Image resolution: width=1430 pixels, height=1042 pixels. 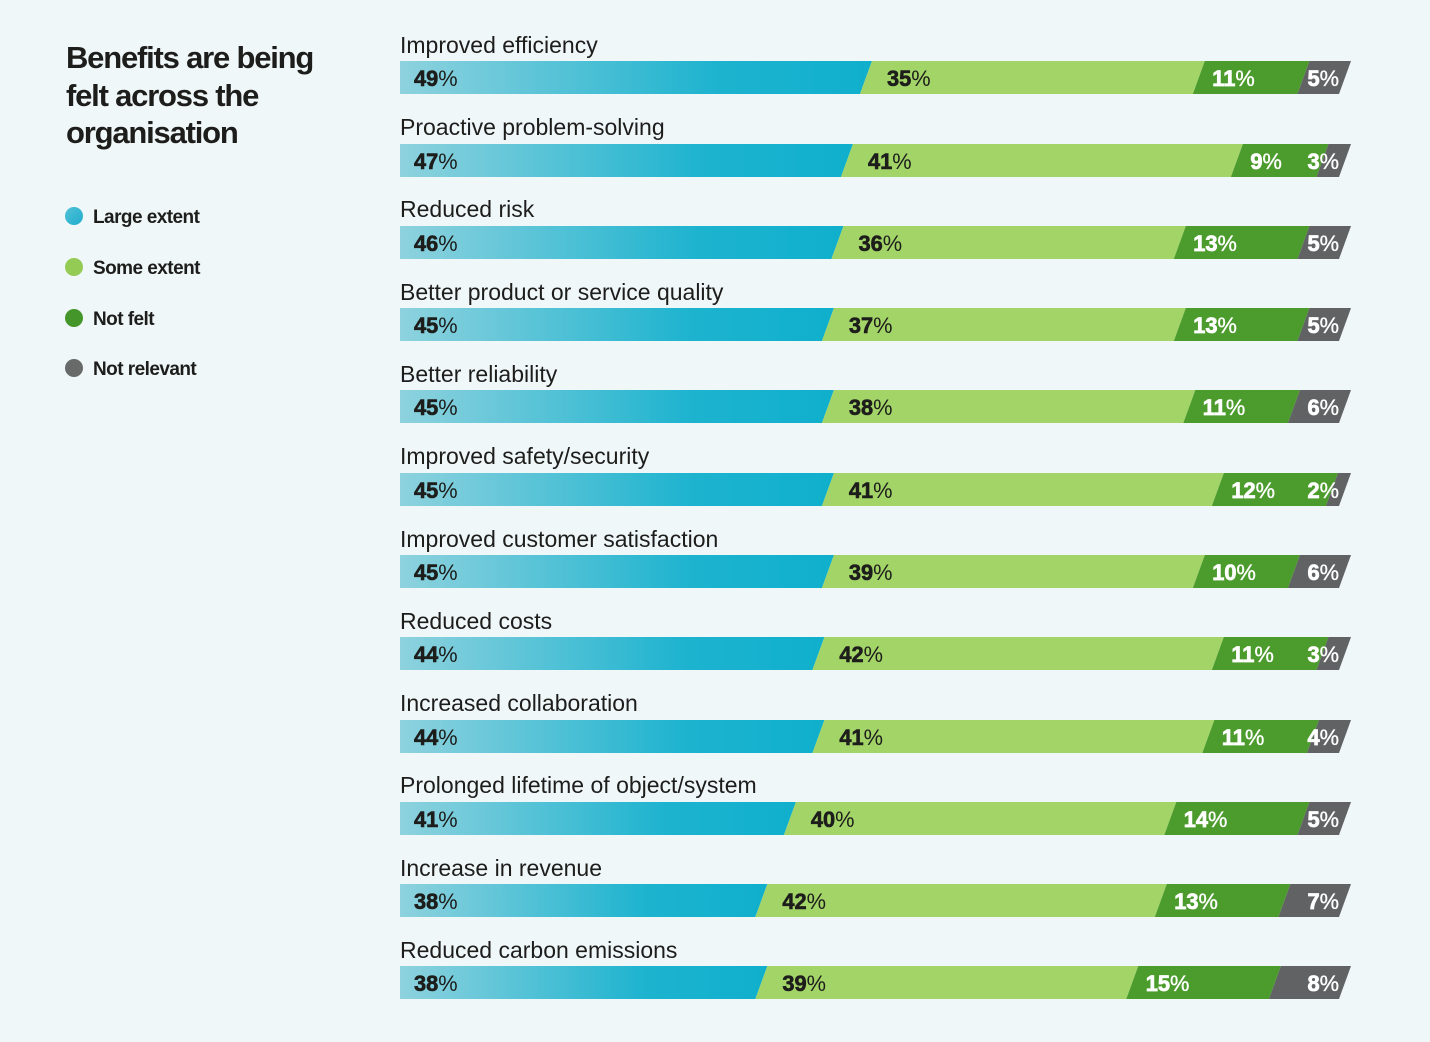 I want to click on svg-text: 9%, so click(x=1266, y=161).